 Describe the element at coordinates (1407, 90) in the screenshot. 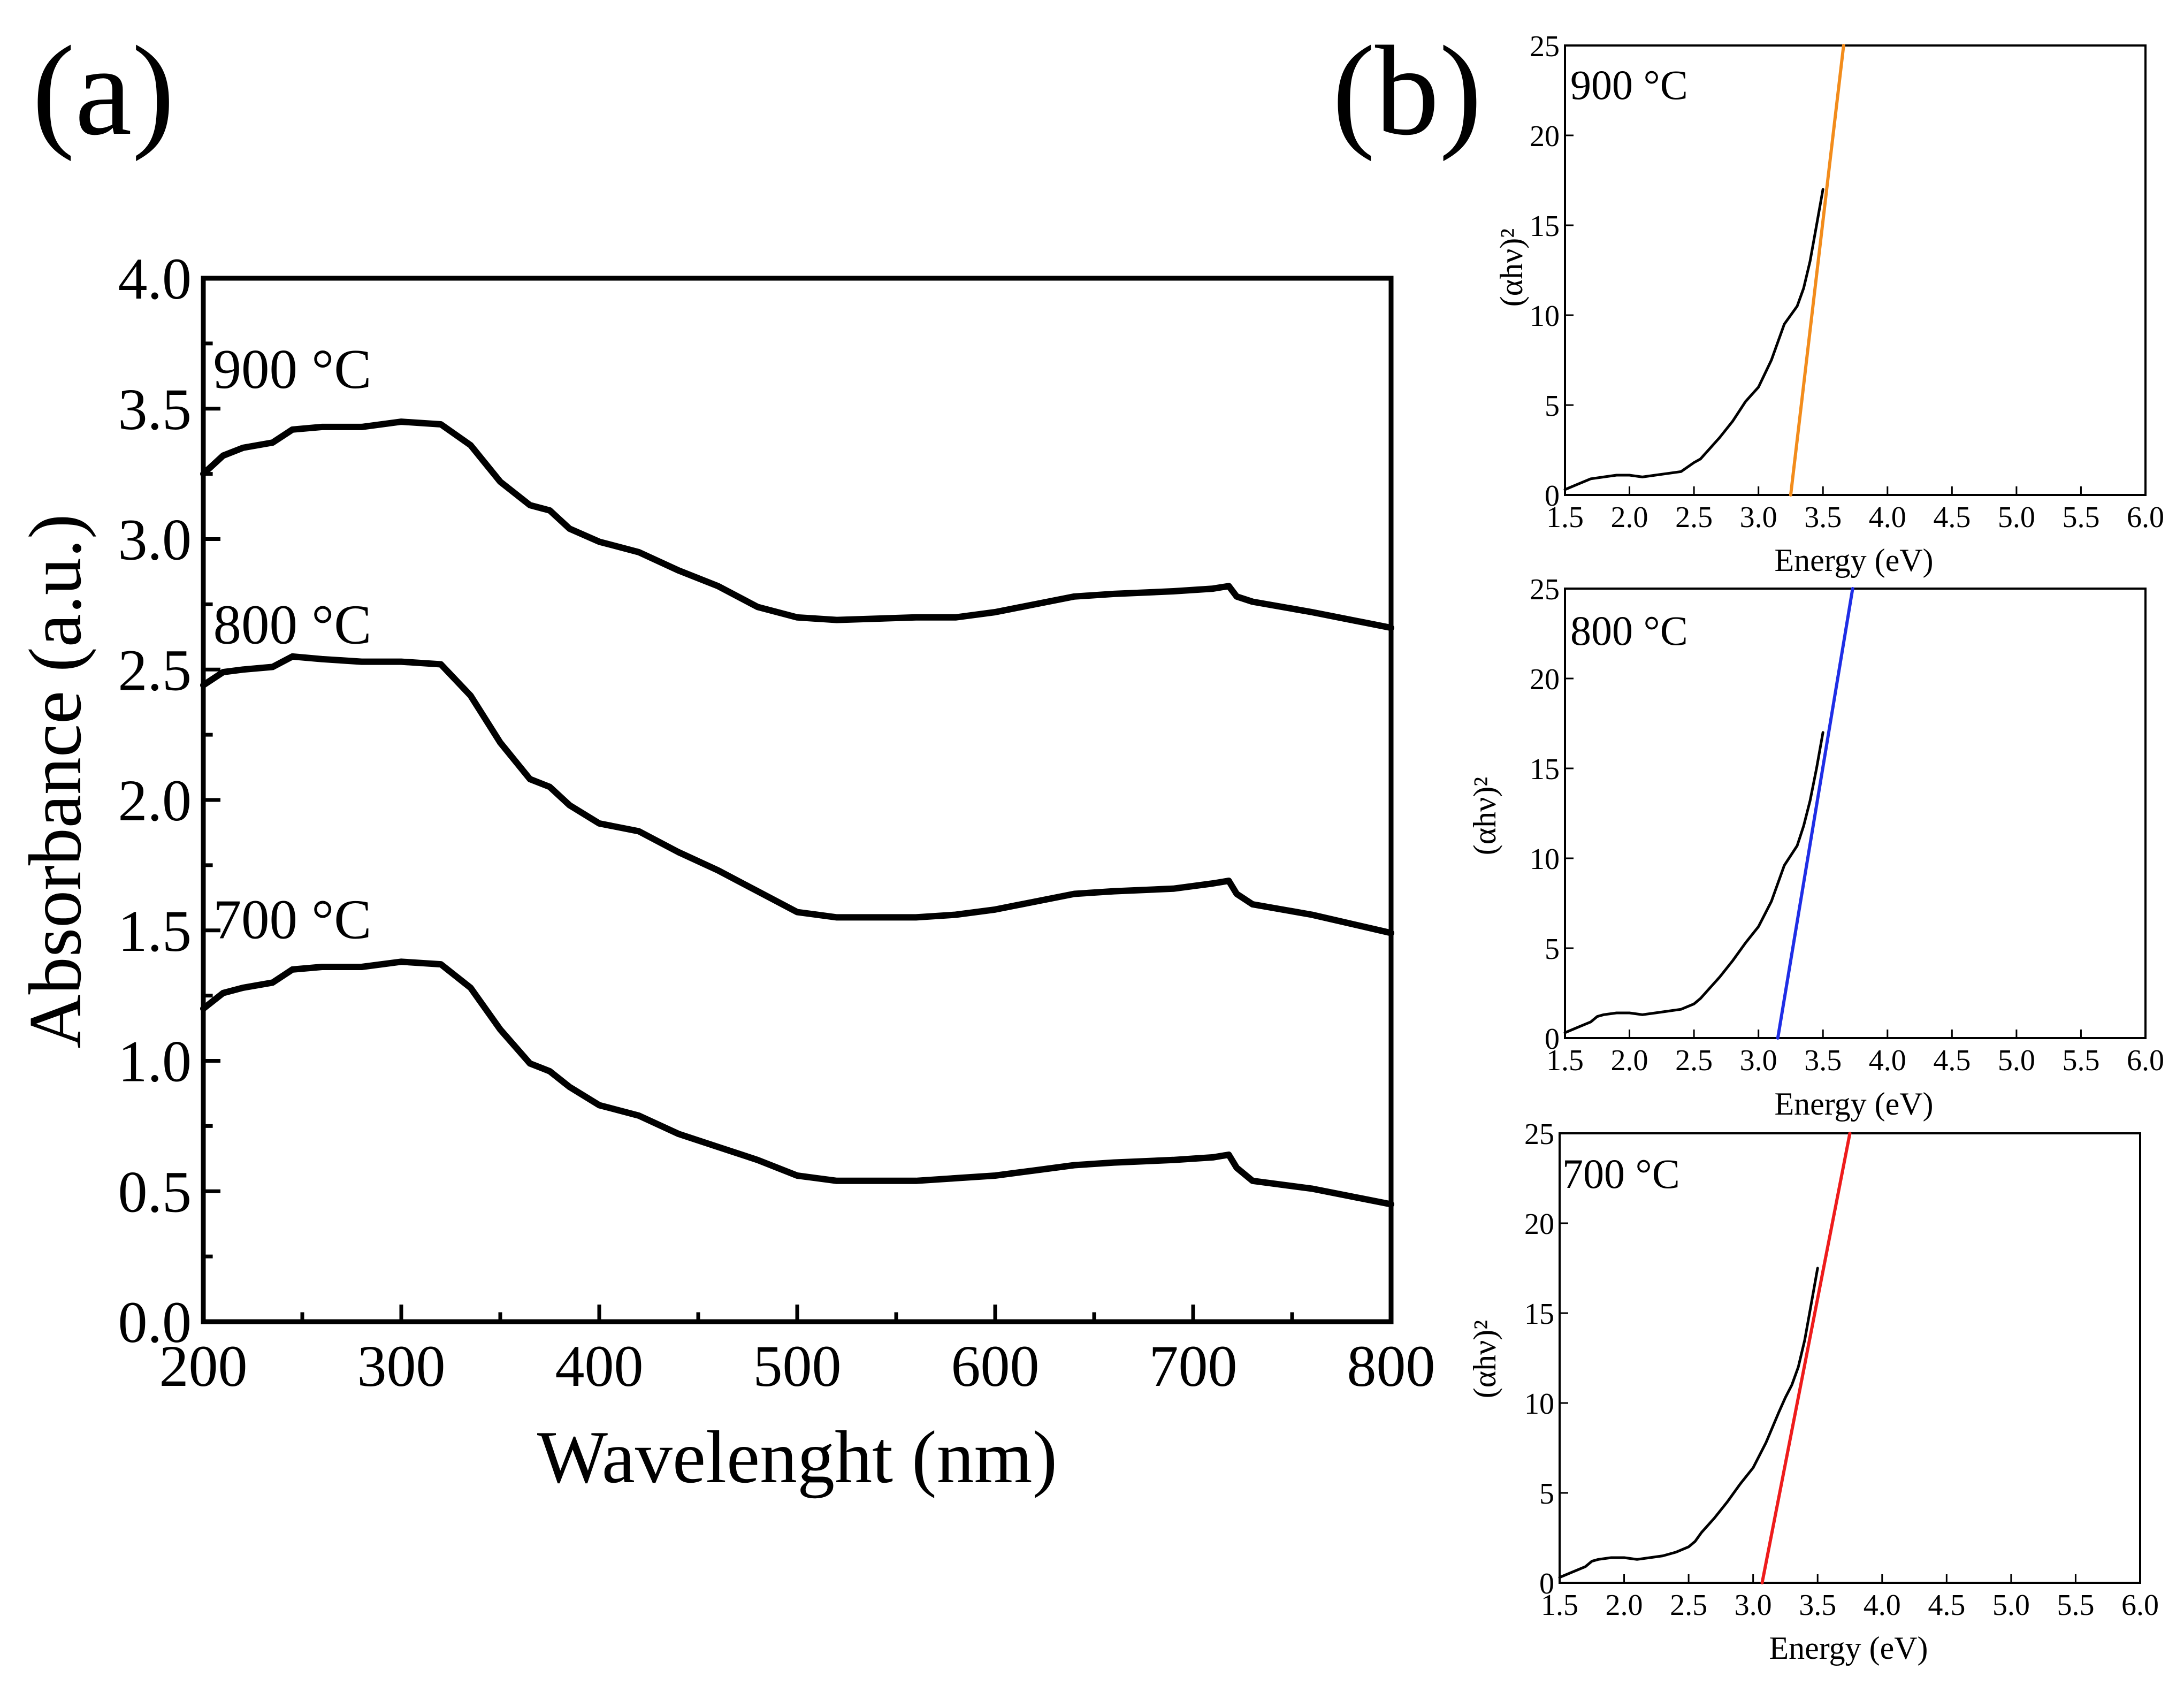

I see `panel-label-b: (b)` at that location.